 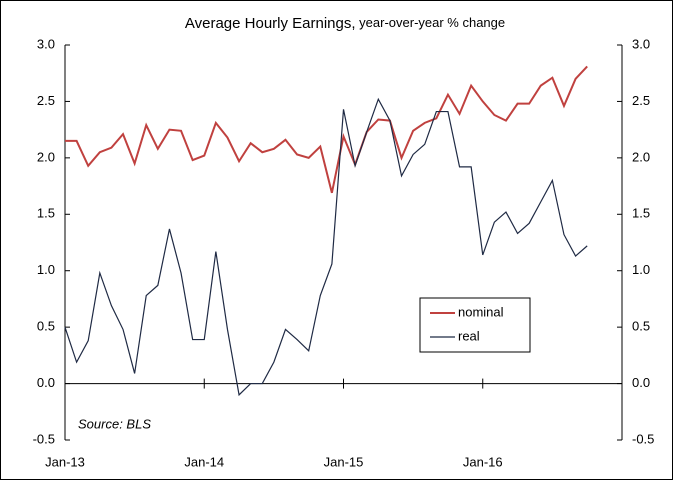 I want to click on x-tick-label: Jan-15, so click(x=344, y=461).